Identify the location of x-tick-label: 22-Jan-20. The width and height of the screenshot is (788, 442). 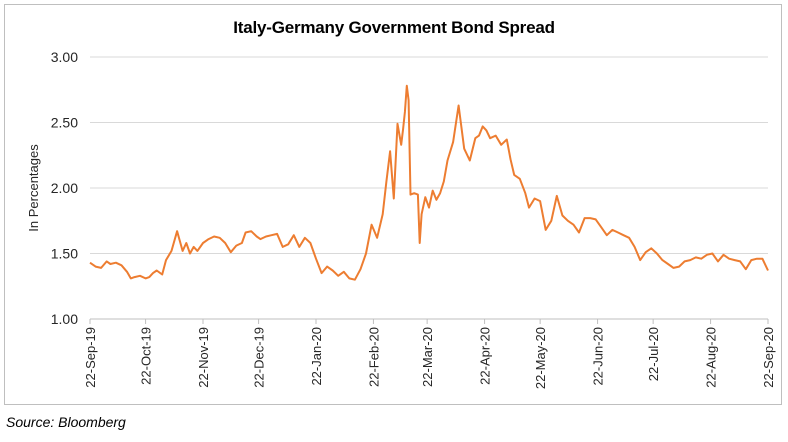
(316, 356).